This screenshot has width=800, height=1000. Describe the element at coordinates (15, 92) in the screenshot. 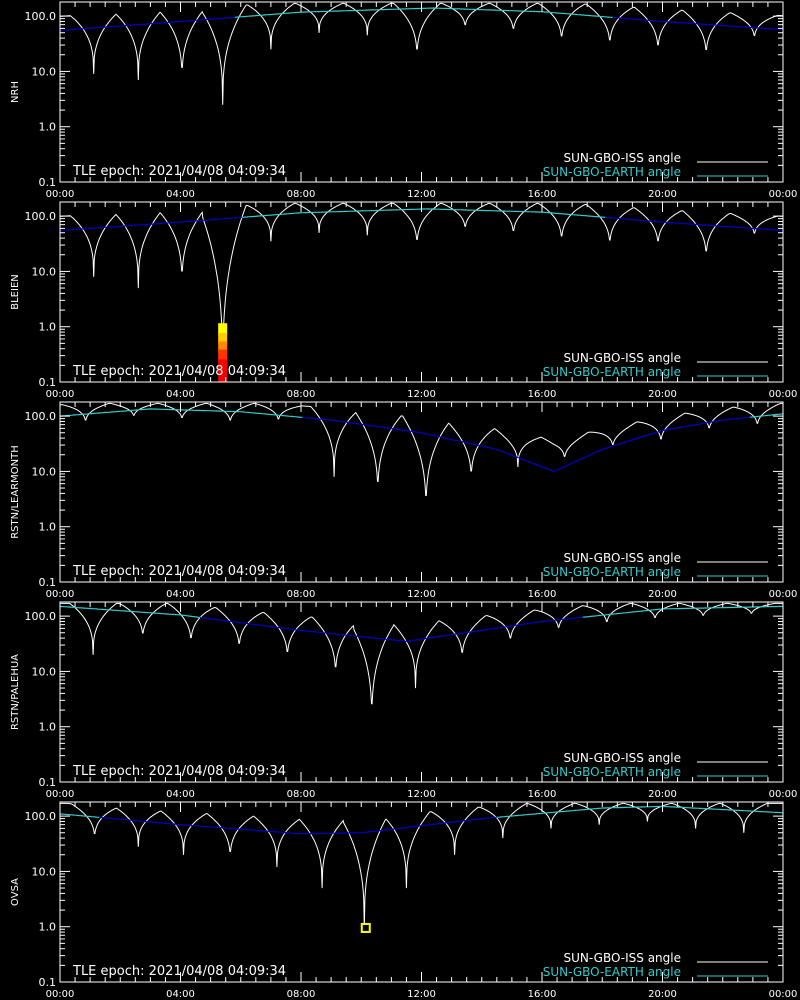

I see `y-axis-label: NRH` at that location.